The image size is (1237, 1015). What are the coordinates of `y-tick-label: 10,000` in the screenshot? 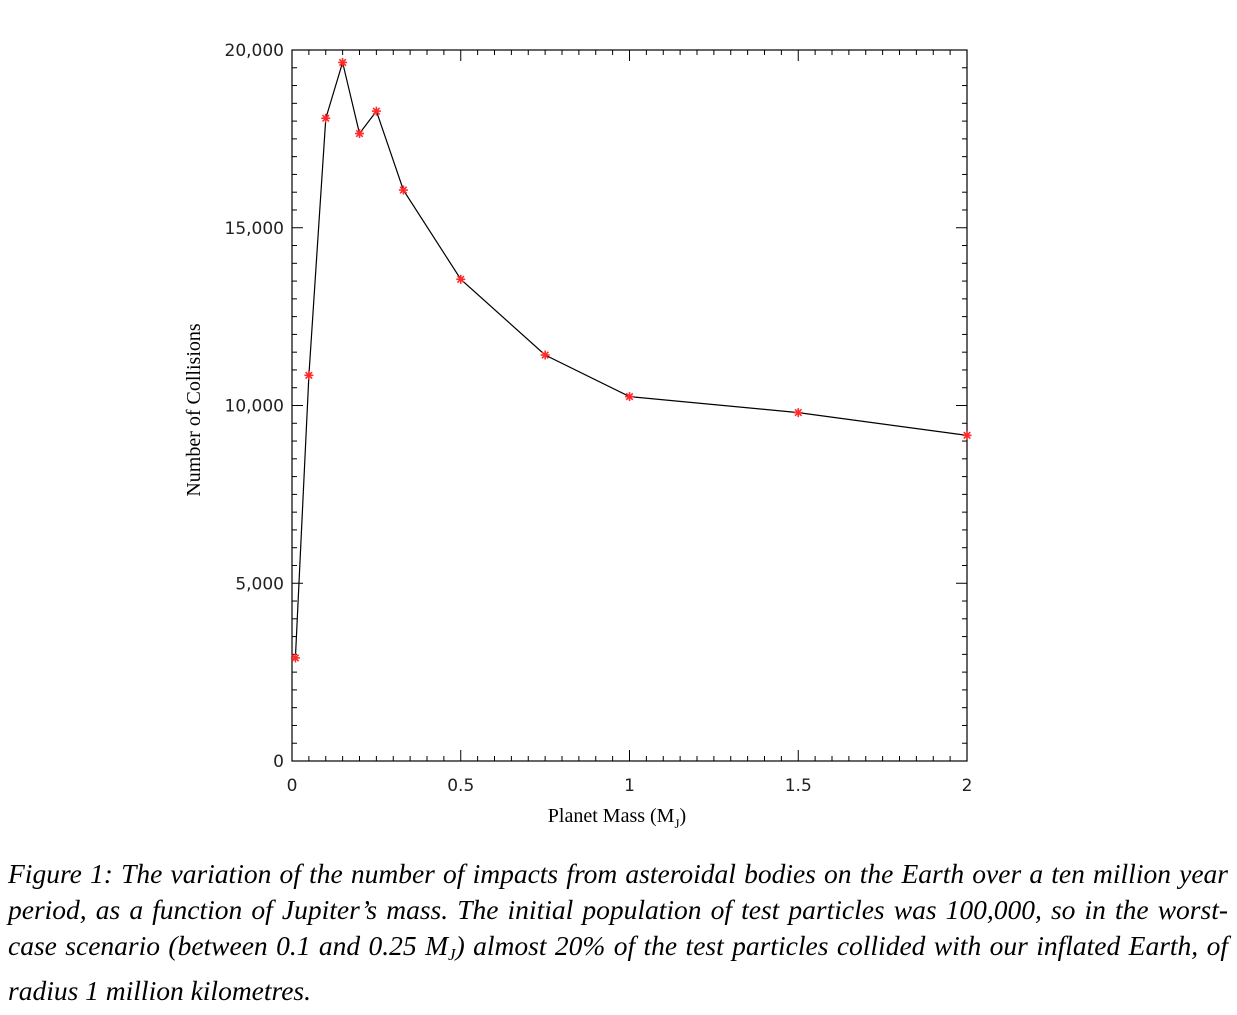 It's located at (254, 407).